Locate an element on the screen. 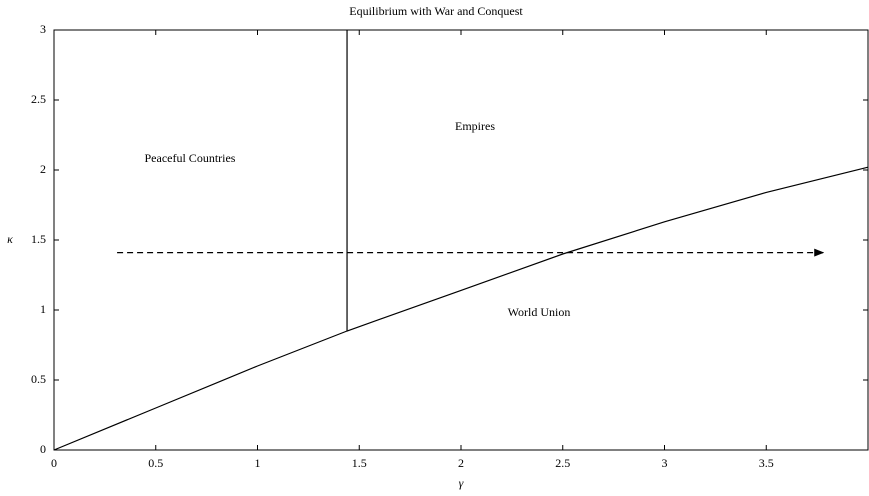 Image resolution: width=869 pixels, height=496 pixels. x-tick-label: 2 is located at coordinates (461, 463).